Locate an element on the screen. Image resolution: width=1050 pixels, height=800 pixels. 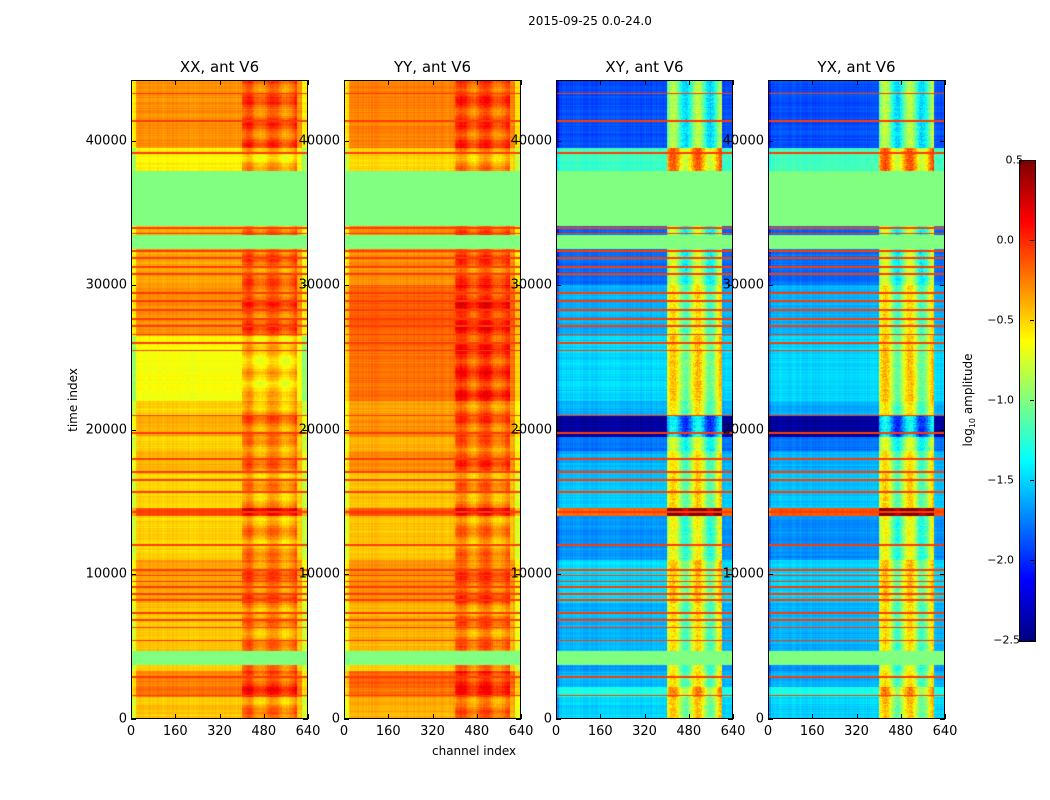
x-axis-label: channel index is located at coordinates (474, 751).